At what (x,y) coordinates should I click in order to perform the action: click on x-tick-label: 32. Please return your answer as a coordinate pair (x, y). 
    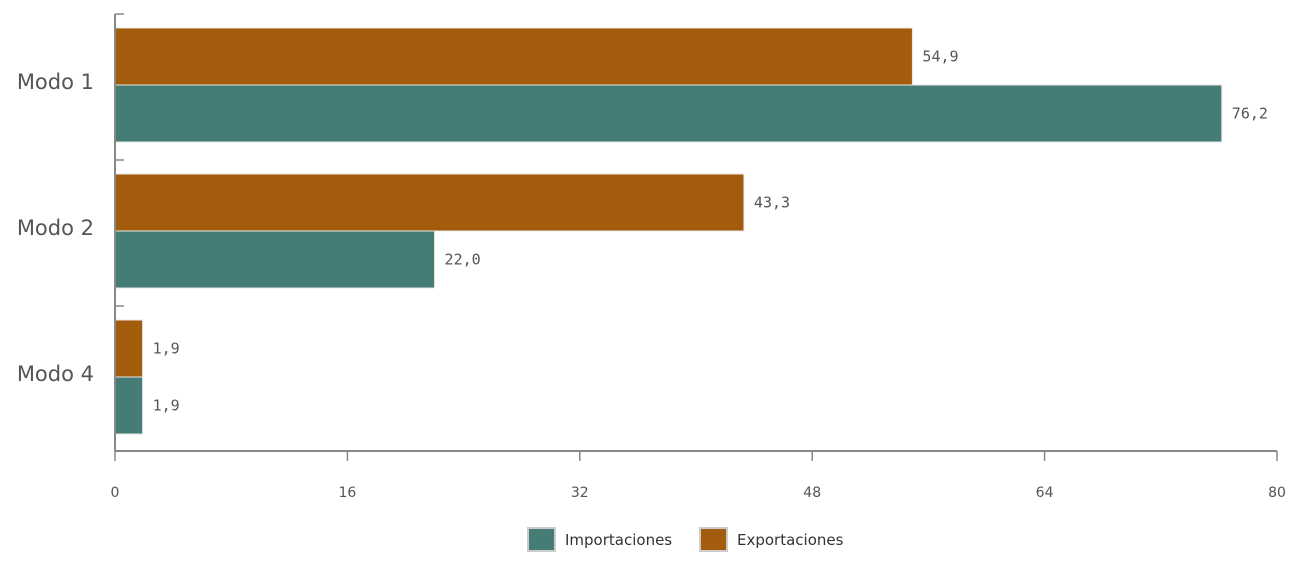
    Looking at the image, I should click on (580, 493).